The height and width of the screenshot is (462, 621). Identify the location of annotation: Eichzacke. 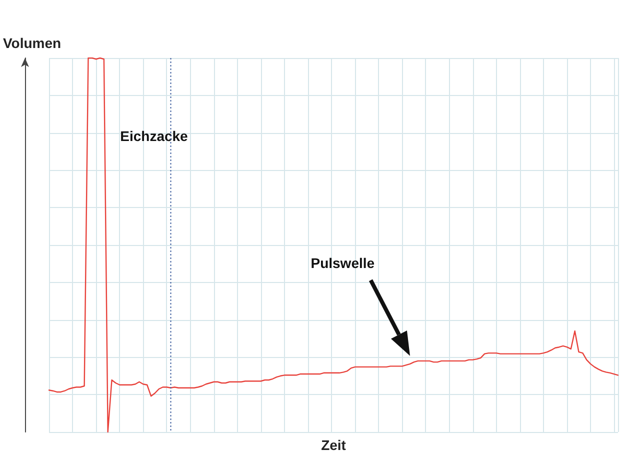
(154, 136).